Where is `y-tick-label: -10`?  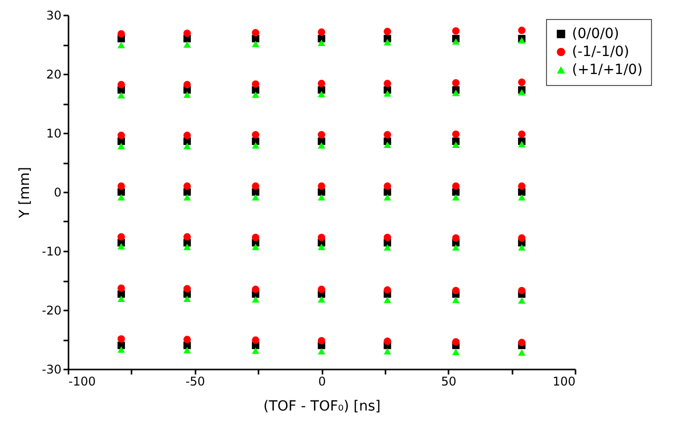
y-tick-label: -10 is located at coordinates (52, 251).